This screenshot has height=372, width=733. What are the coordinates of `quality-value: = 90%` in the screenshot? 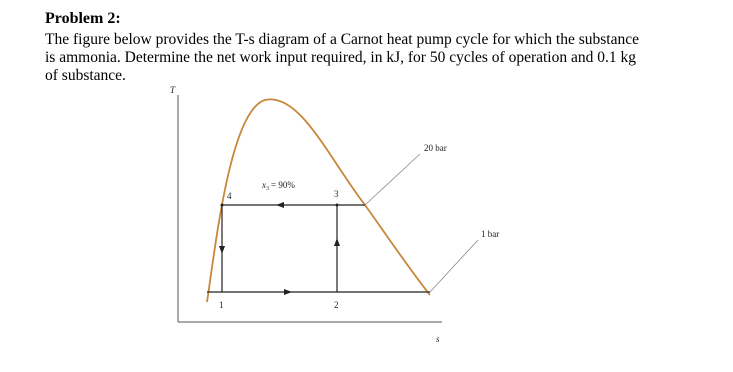 It's located at (283, 185).